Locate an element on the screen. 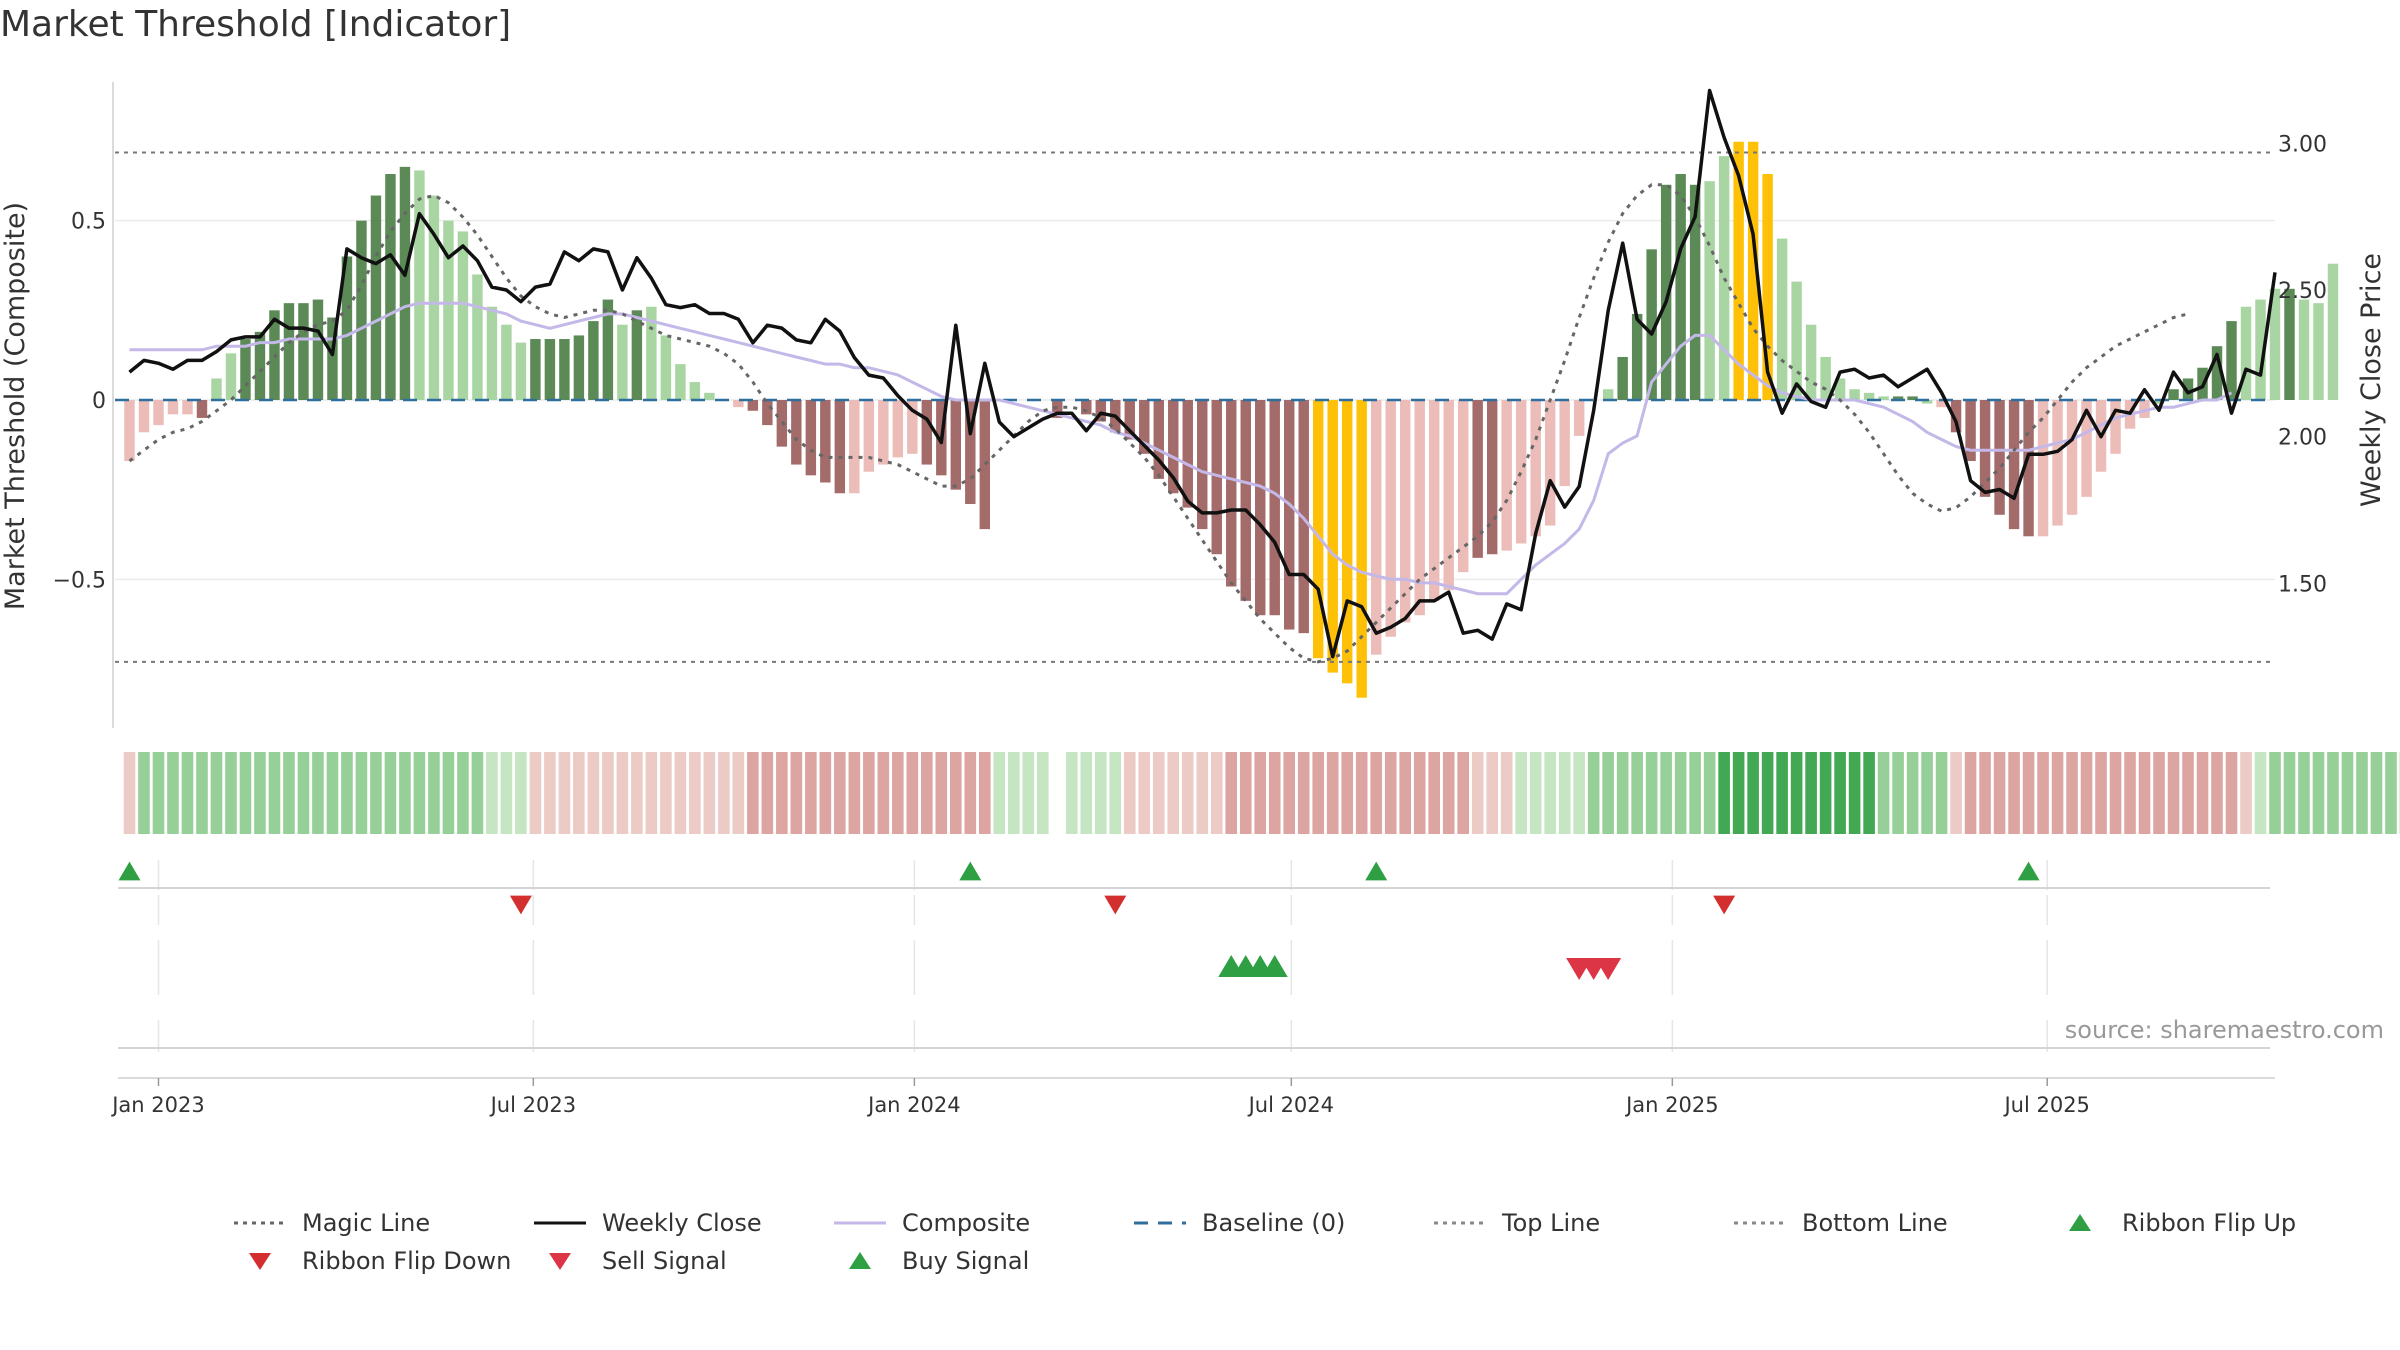 Image resolution: width=2400 pixels, height=1350 pixels. ribbon-flip-down-marker is located at coordinates (1115, 905).